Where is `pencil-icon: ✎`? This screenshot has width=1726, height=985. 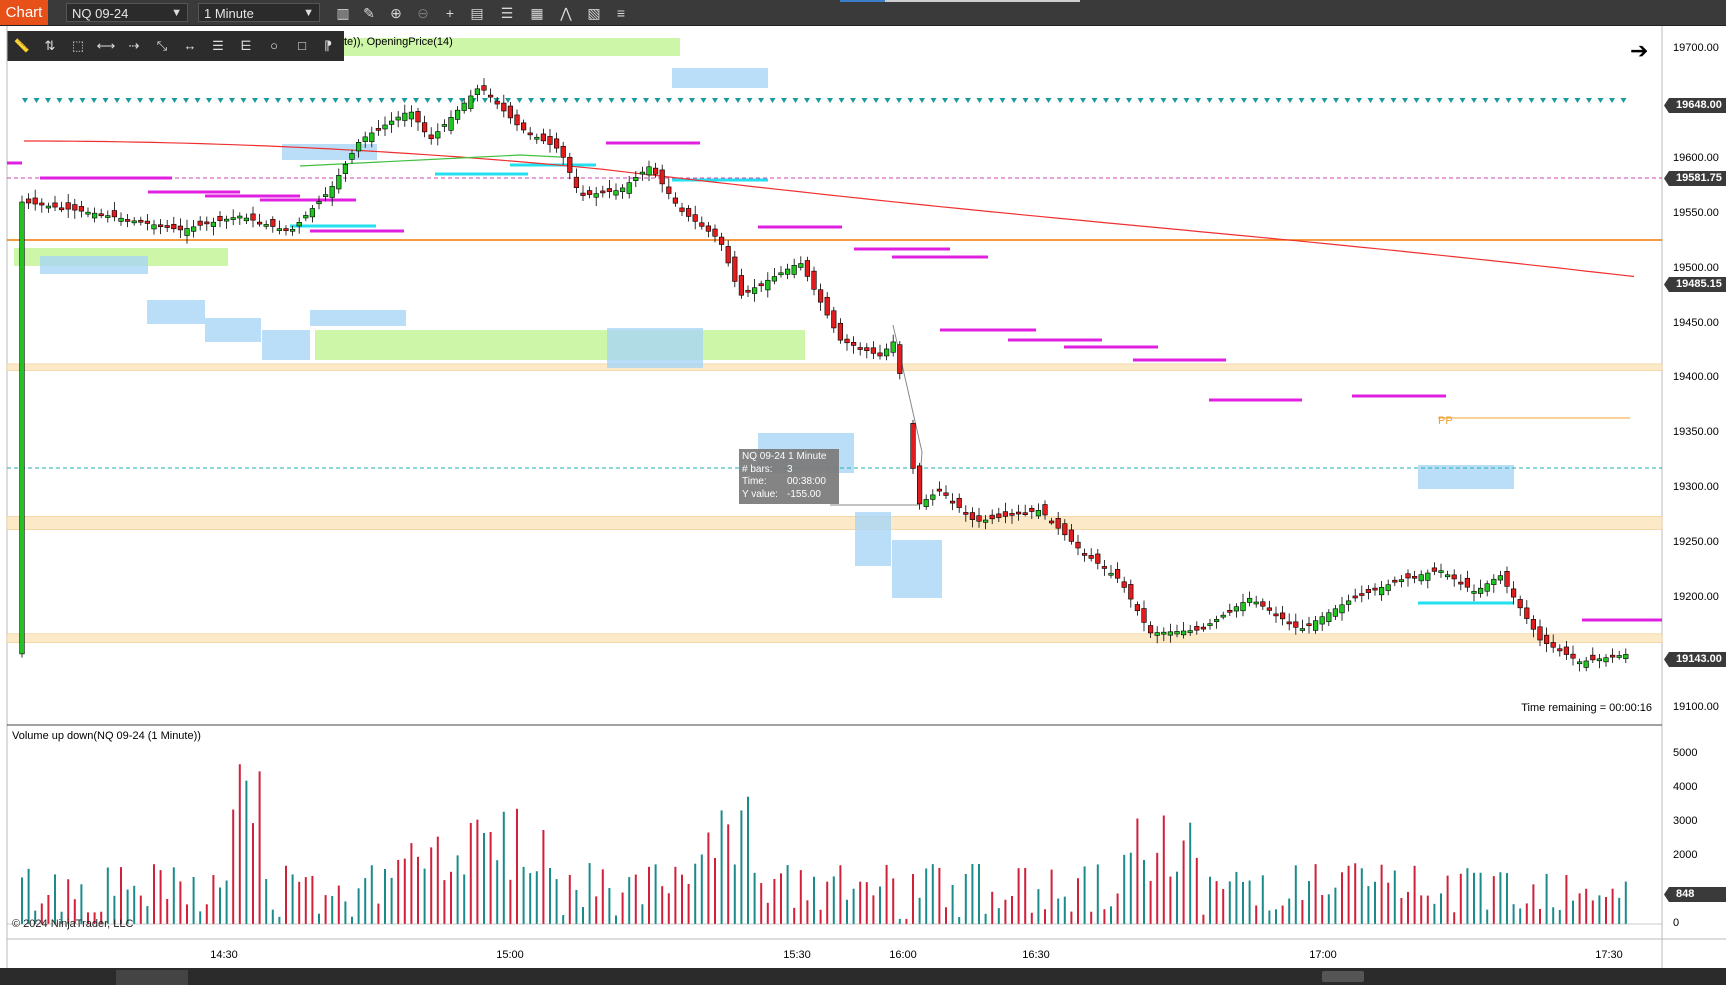
pencil-icon: ✎ is located at coordinates (369, 13).